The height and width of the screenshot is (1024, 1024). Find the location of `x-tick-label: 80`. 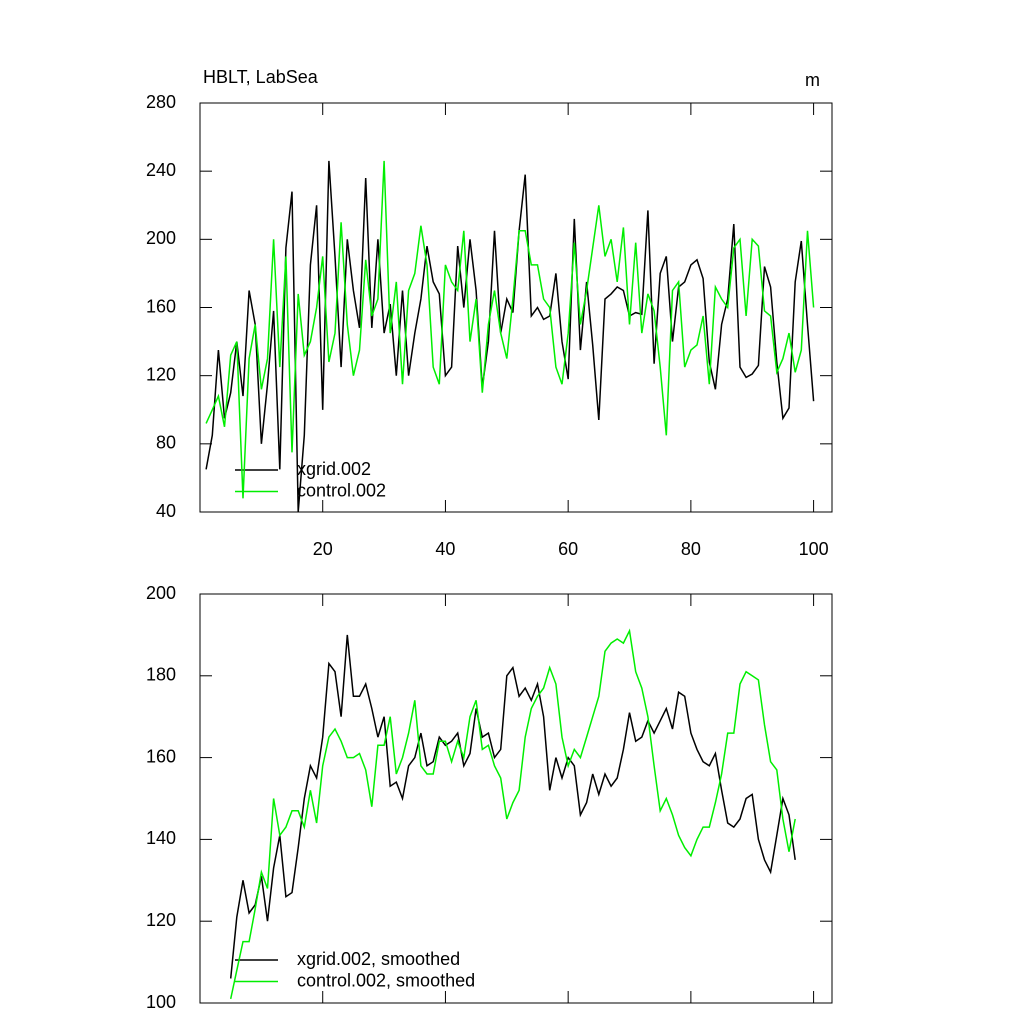

x-tick-label: 80 is located at coordinates (691, 549).